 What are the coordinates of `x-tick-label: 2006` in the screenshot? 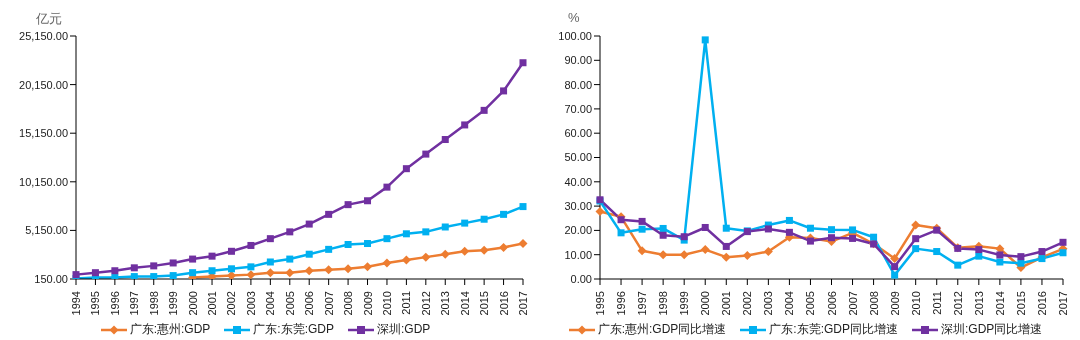 It's located at (309, 303).